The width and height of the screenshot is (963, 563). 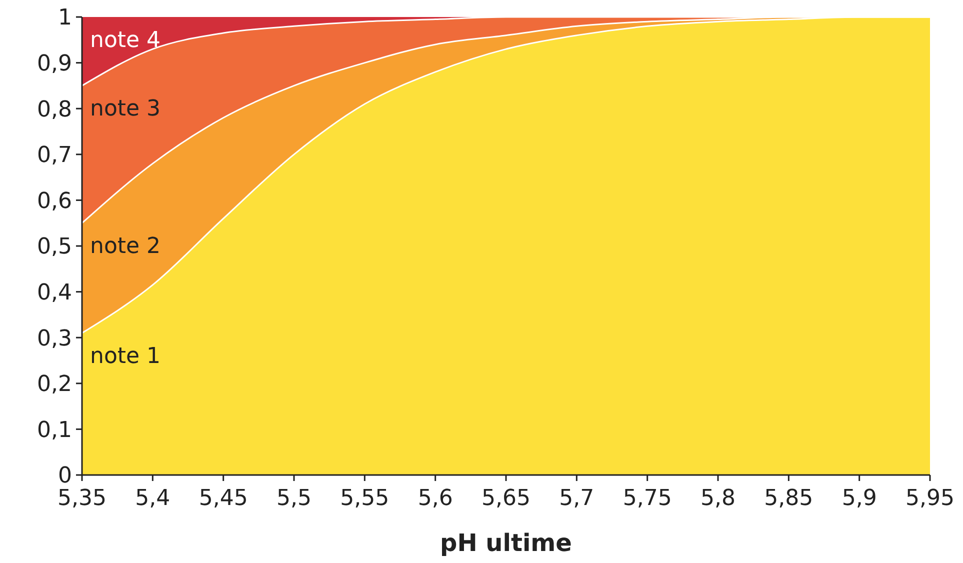 I want to click on x-tick-label: 5,5, so click(x=294, y=498).